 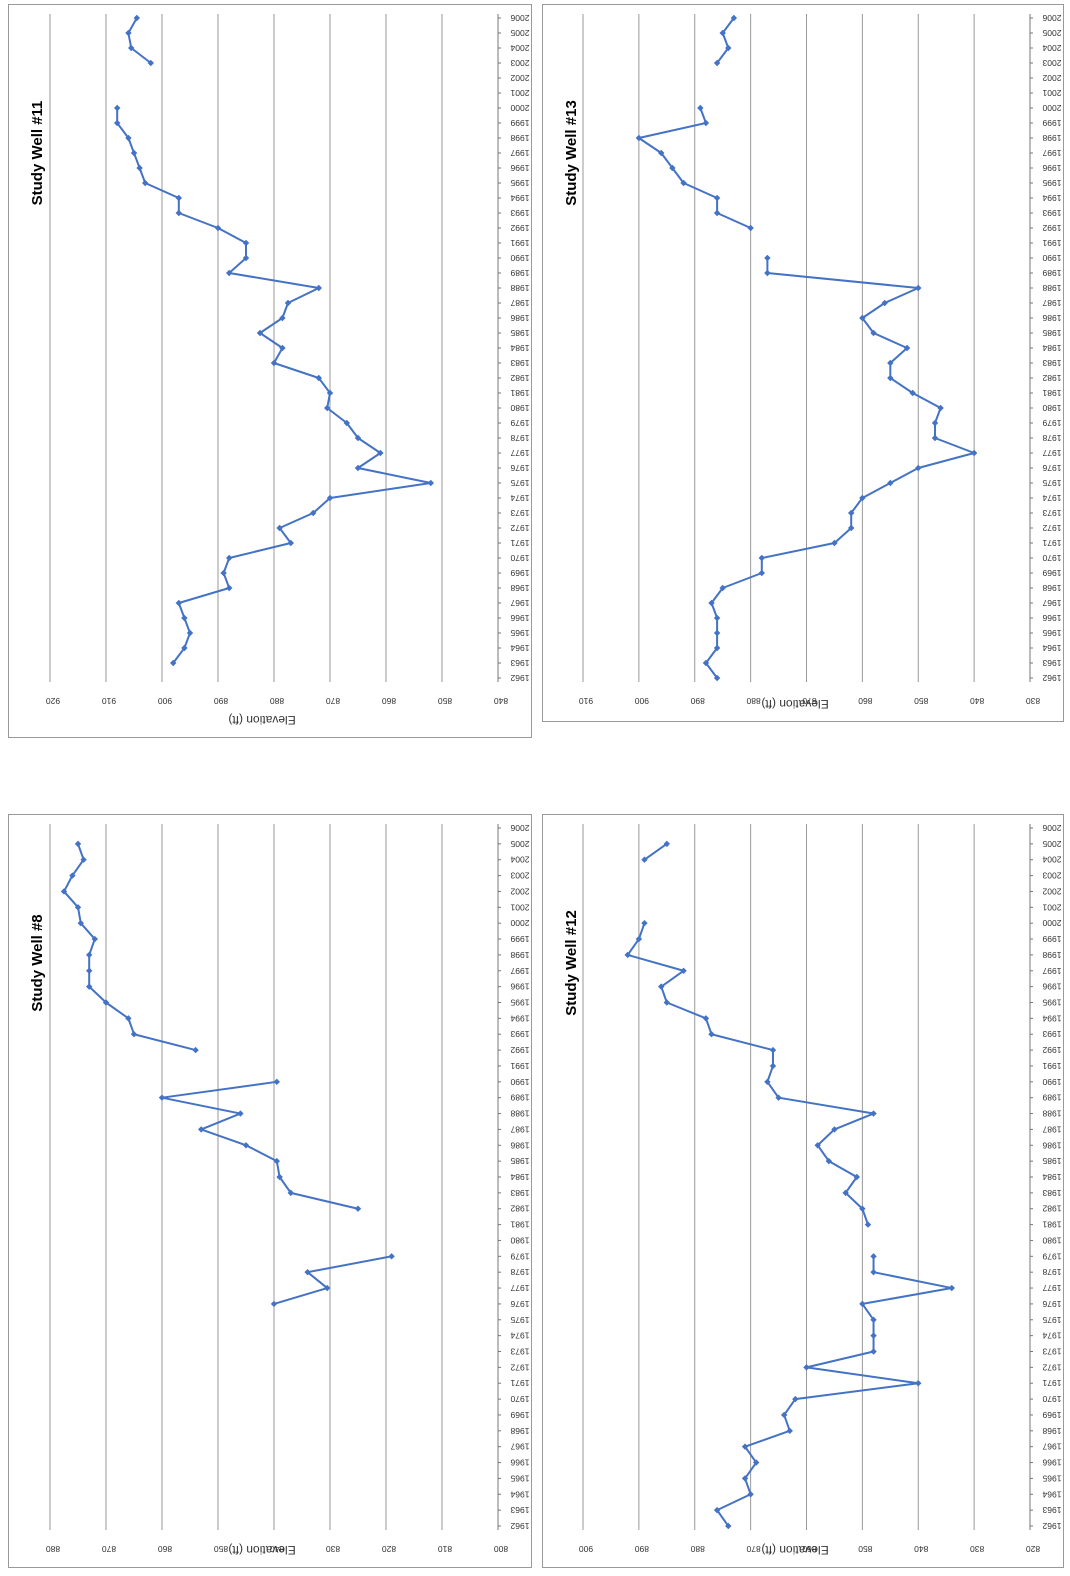 What do you see at coordinates (519, 588) in the screenshot?
I see `x-tick-label: 1968` at bounding box center [519, 588].